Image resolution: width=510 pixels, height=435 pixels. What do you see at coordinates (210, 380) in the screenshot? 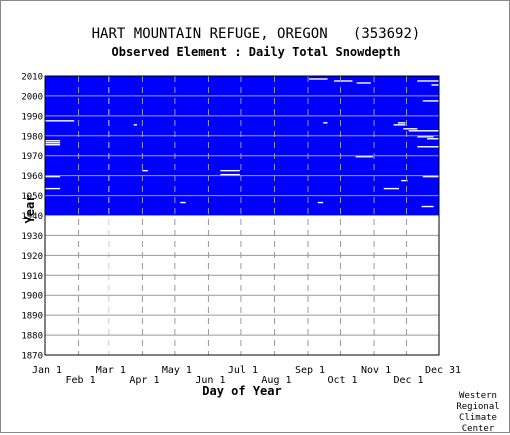
I see `x-tick-label: Jun 1` at bounding box center [210, 380].